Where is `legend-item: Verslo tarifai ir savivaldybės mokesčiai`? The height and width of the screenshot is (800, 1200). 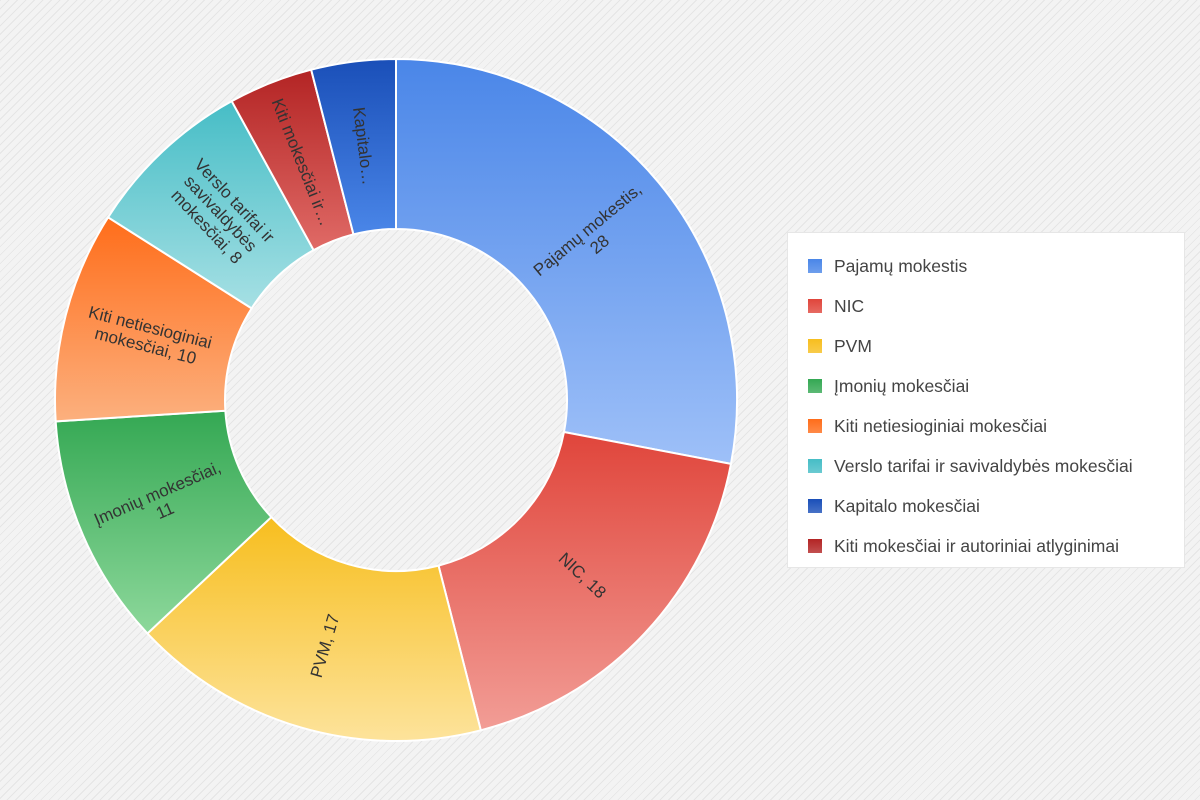
legend-item: Verslo tarifai ir savivaldybės mokesčiai is located at coordinates (996, 466).